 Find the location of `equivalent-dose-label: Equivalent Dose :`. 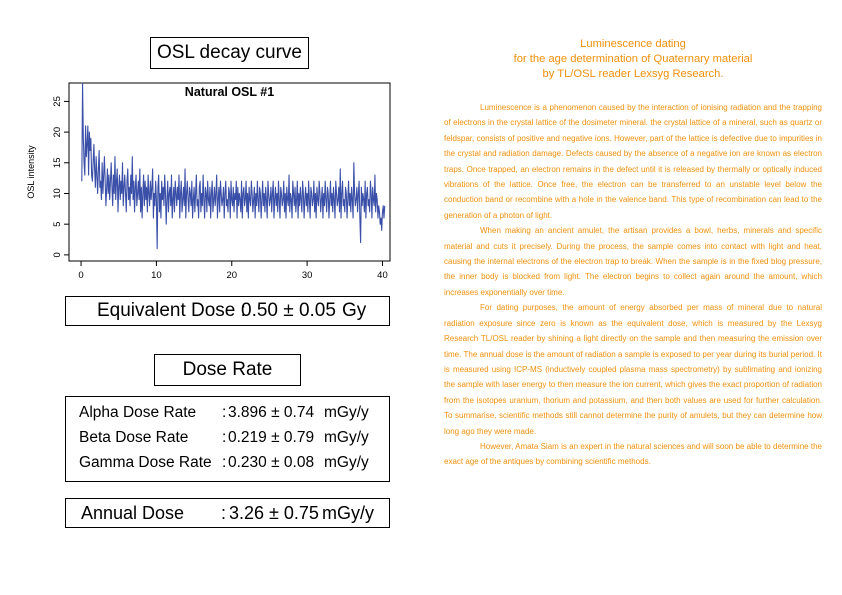

equivalent-dose-label: Equivalent Dose : is located at coordinates (171, 310).